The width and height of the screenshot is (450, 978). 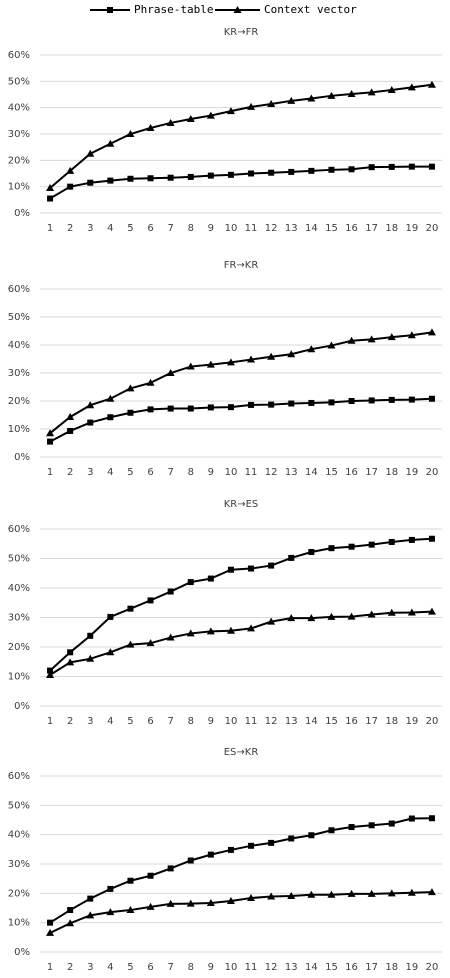 I want to click on x-tick-label: 7, so click(x=170, y=967).